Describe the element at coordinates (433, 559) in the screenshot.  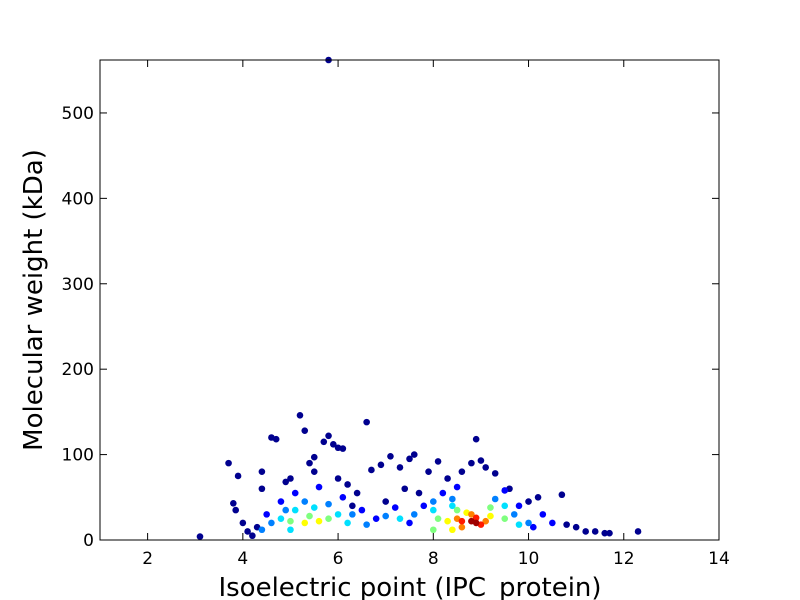
I see `x-tick-label: 8` at that location.